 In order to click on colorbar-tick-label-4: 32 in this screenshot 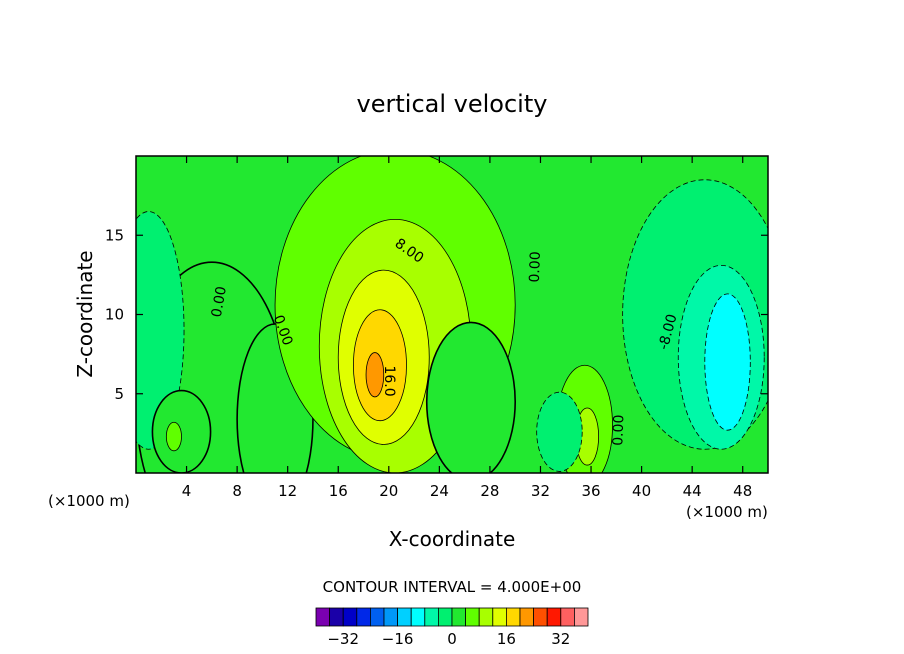, I will do `click(560, 639)`.